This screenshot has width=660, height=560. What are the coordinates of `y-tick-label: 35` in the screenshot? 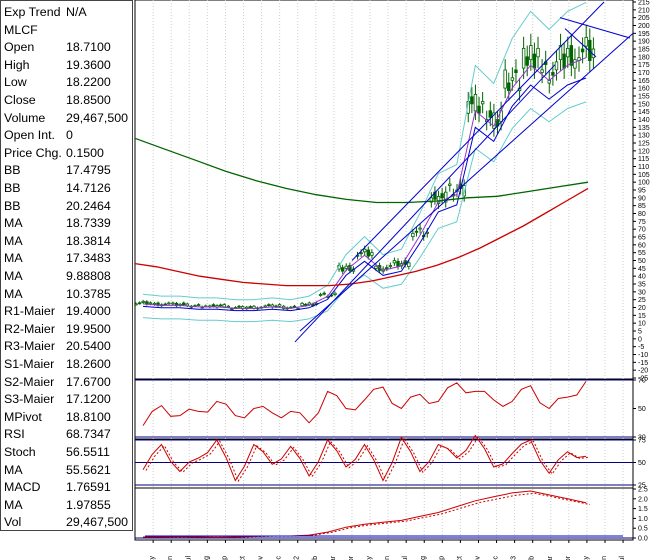 It's located at (642, 285).